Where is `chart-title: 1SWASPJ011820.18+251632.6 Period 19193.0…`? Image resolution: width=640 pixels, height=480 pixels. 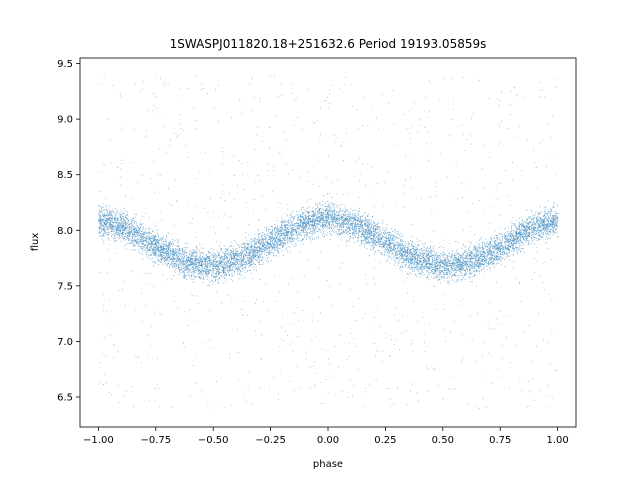 chart-title: 1SWASPJ011820.18+251632.6 Period 19193.0… is located at coordinates (328, 44).